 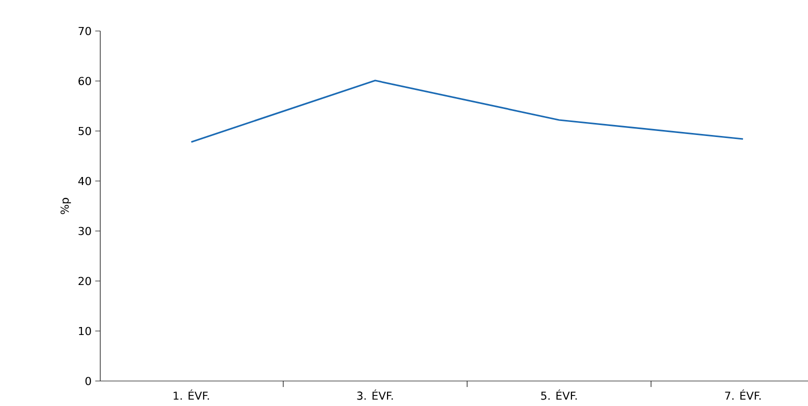 What do you see at coordinates (84, 131) in the screenshot?
I see `y-tick-label: 50` at bounding box center [84, 131].